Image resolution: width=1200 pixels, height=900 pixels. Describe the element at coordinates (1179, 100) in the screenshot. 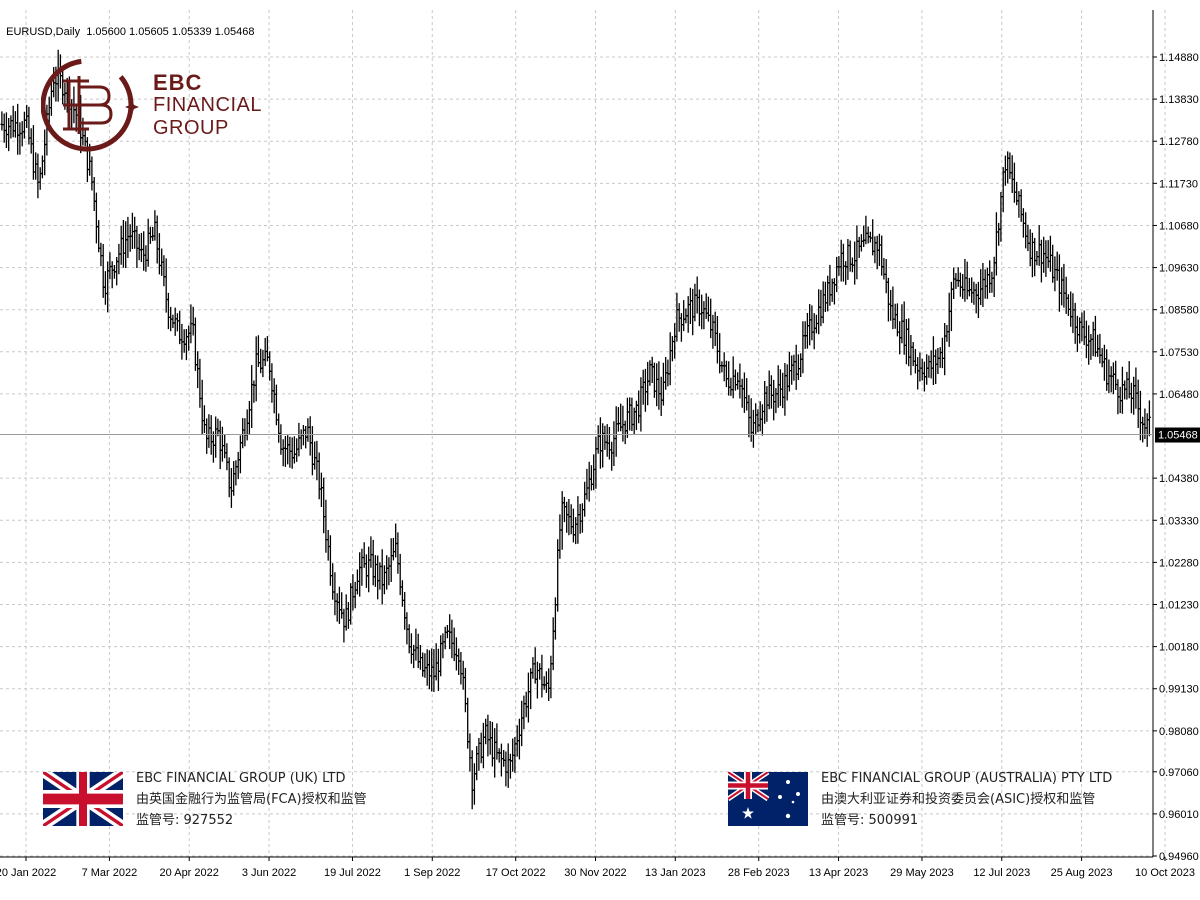

I see `y-tick-label: 1.13830` at that location.